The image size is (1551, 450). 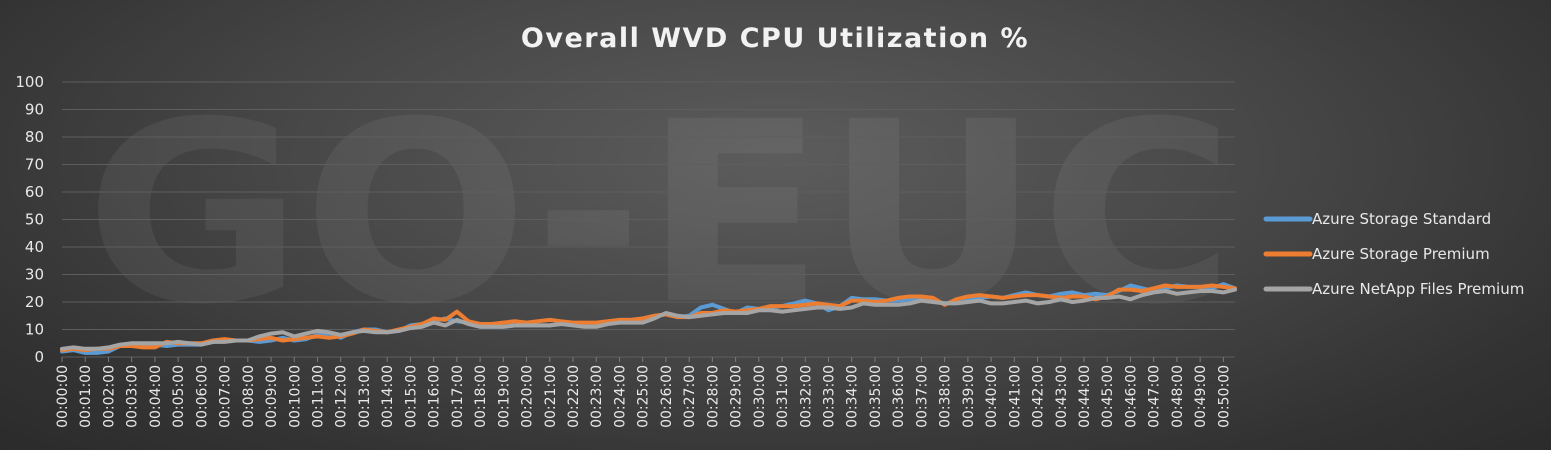 What do you see at coordinates (34, 165) in the screenshot?
I see `y-tick-label: 70` at bounding box center [34, 165].